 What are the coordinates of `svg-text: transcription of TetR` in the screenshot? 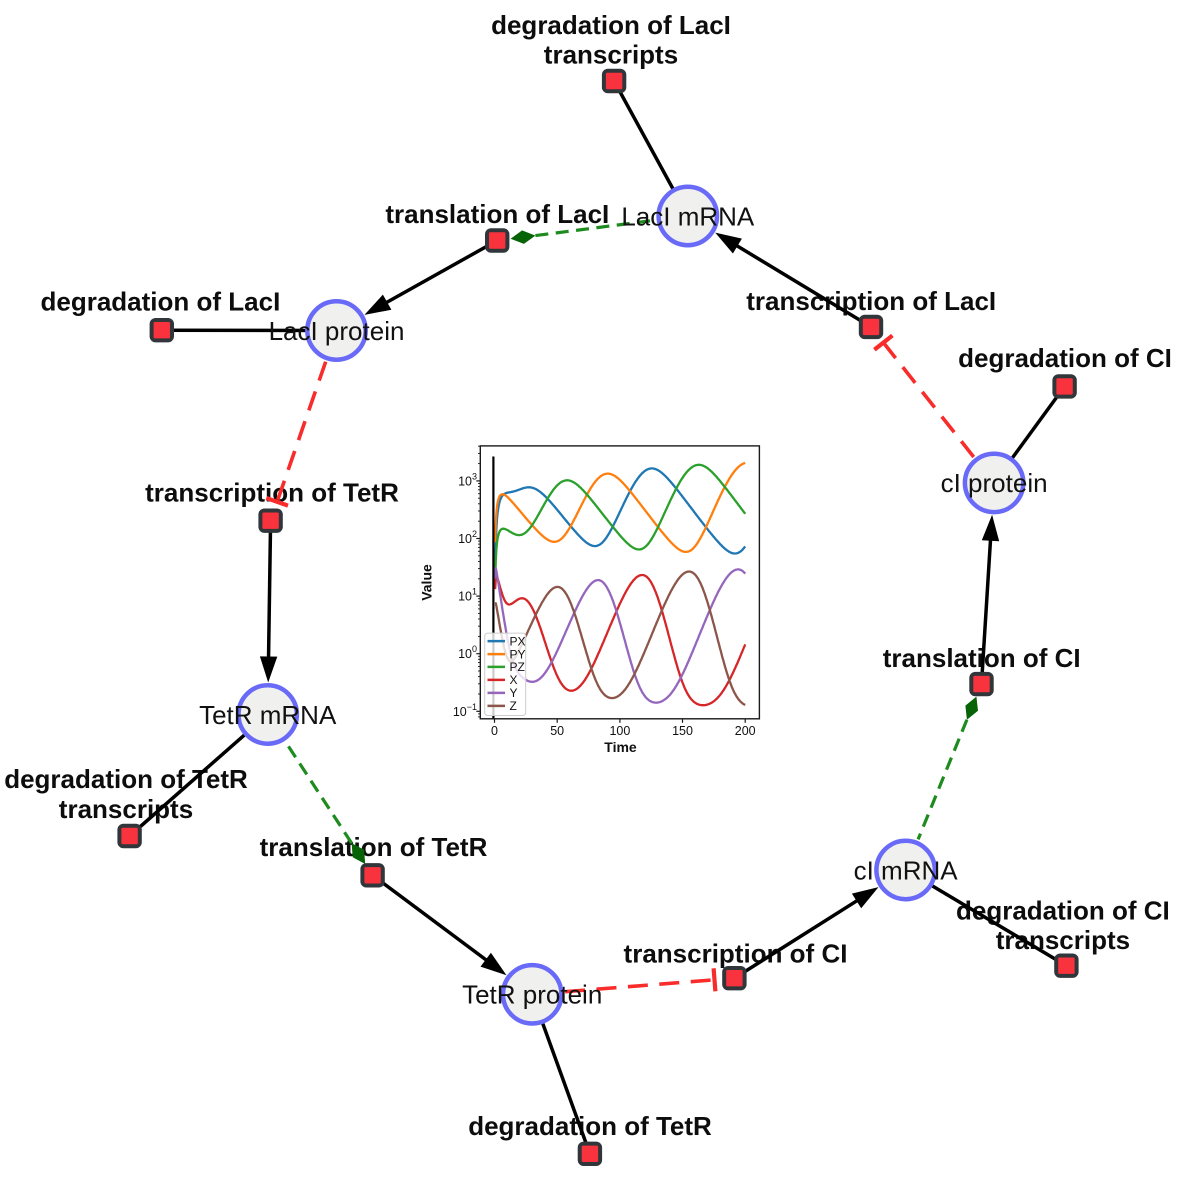 It's located at (272, 492).